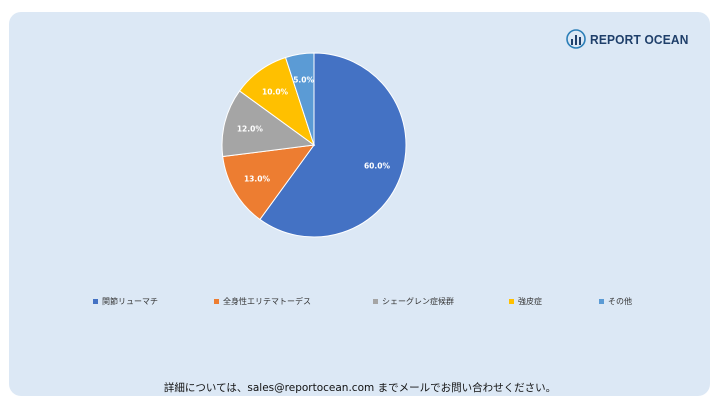 The height and width of the screenshot is (405, 720). Describe the element at coordinates (268, 124) in the screenshot. I see `pie-slice-sjogren` at that location.